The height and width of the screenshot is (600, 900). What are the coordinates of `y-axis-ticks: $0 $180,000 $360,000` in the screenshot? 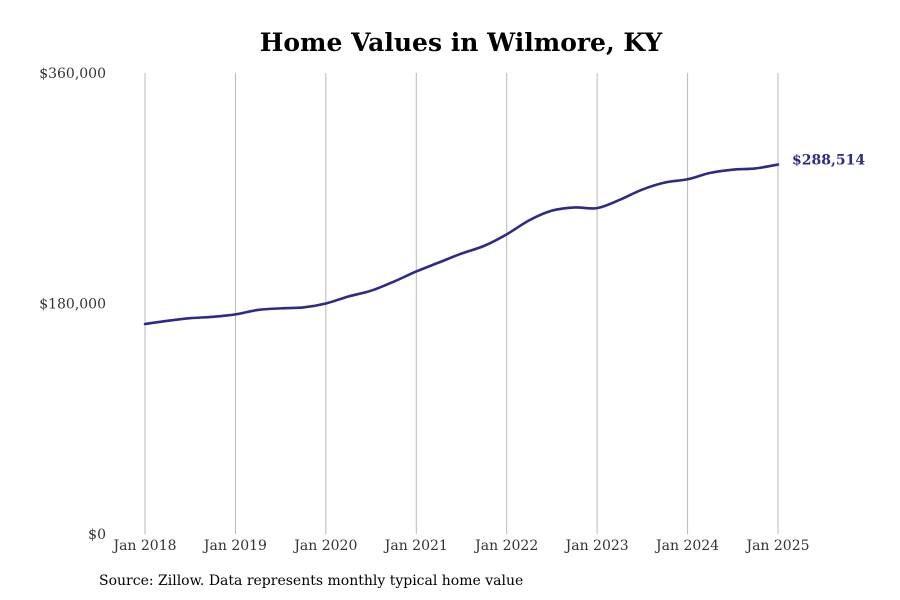 It's located at (72, 304).